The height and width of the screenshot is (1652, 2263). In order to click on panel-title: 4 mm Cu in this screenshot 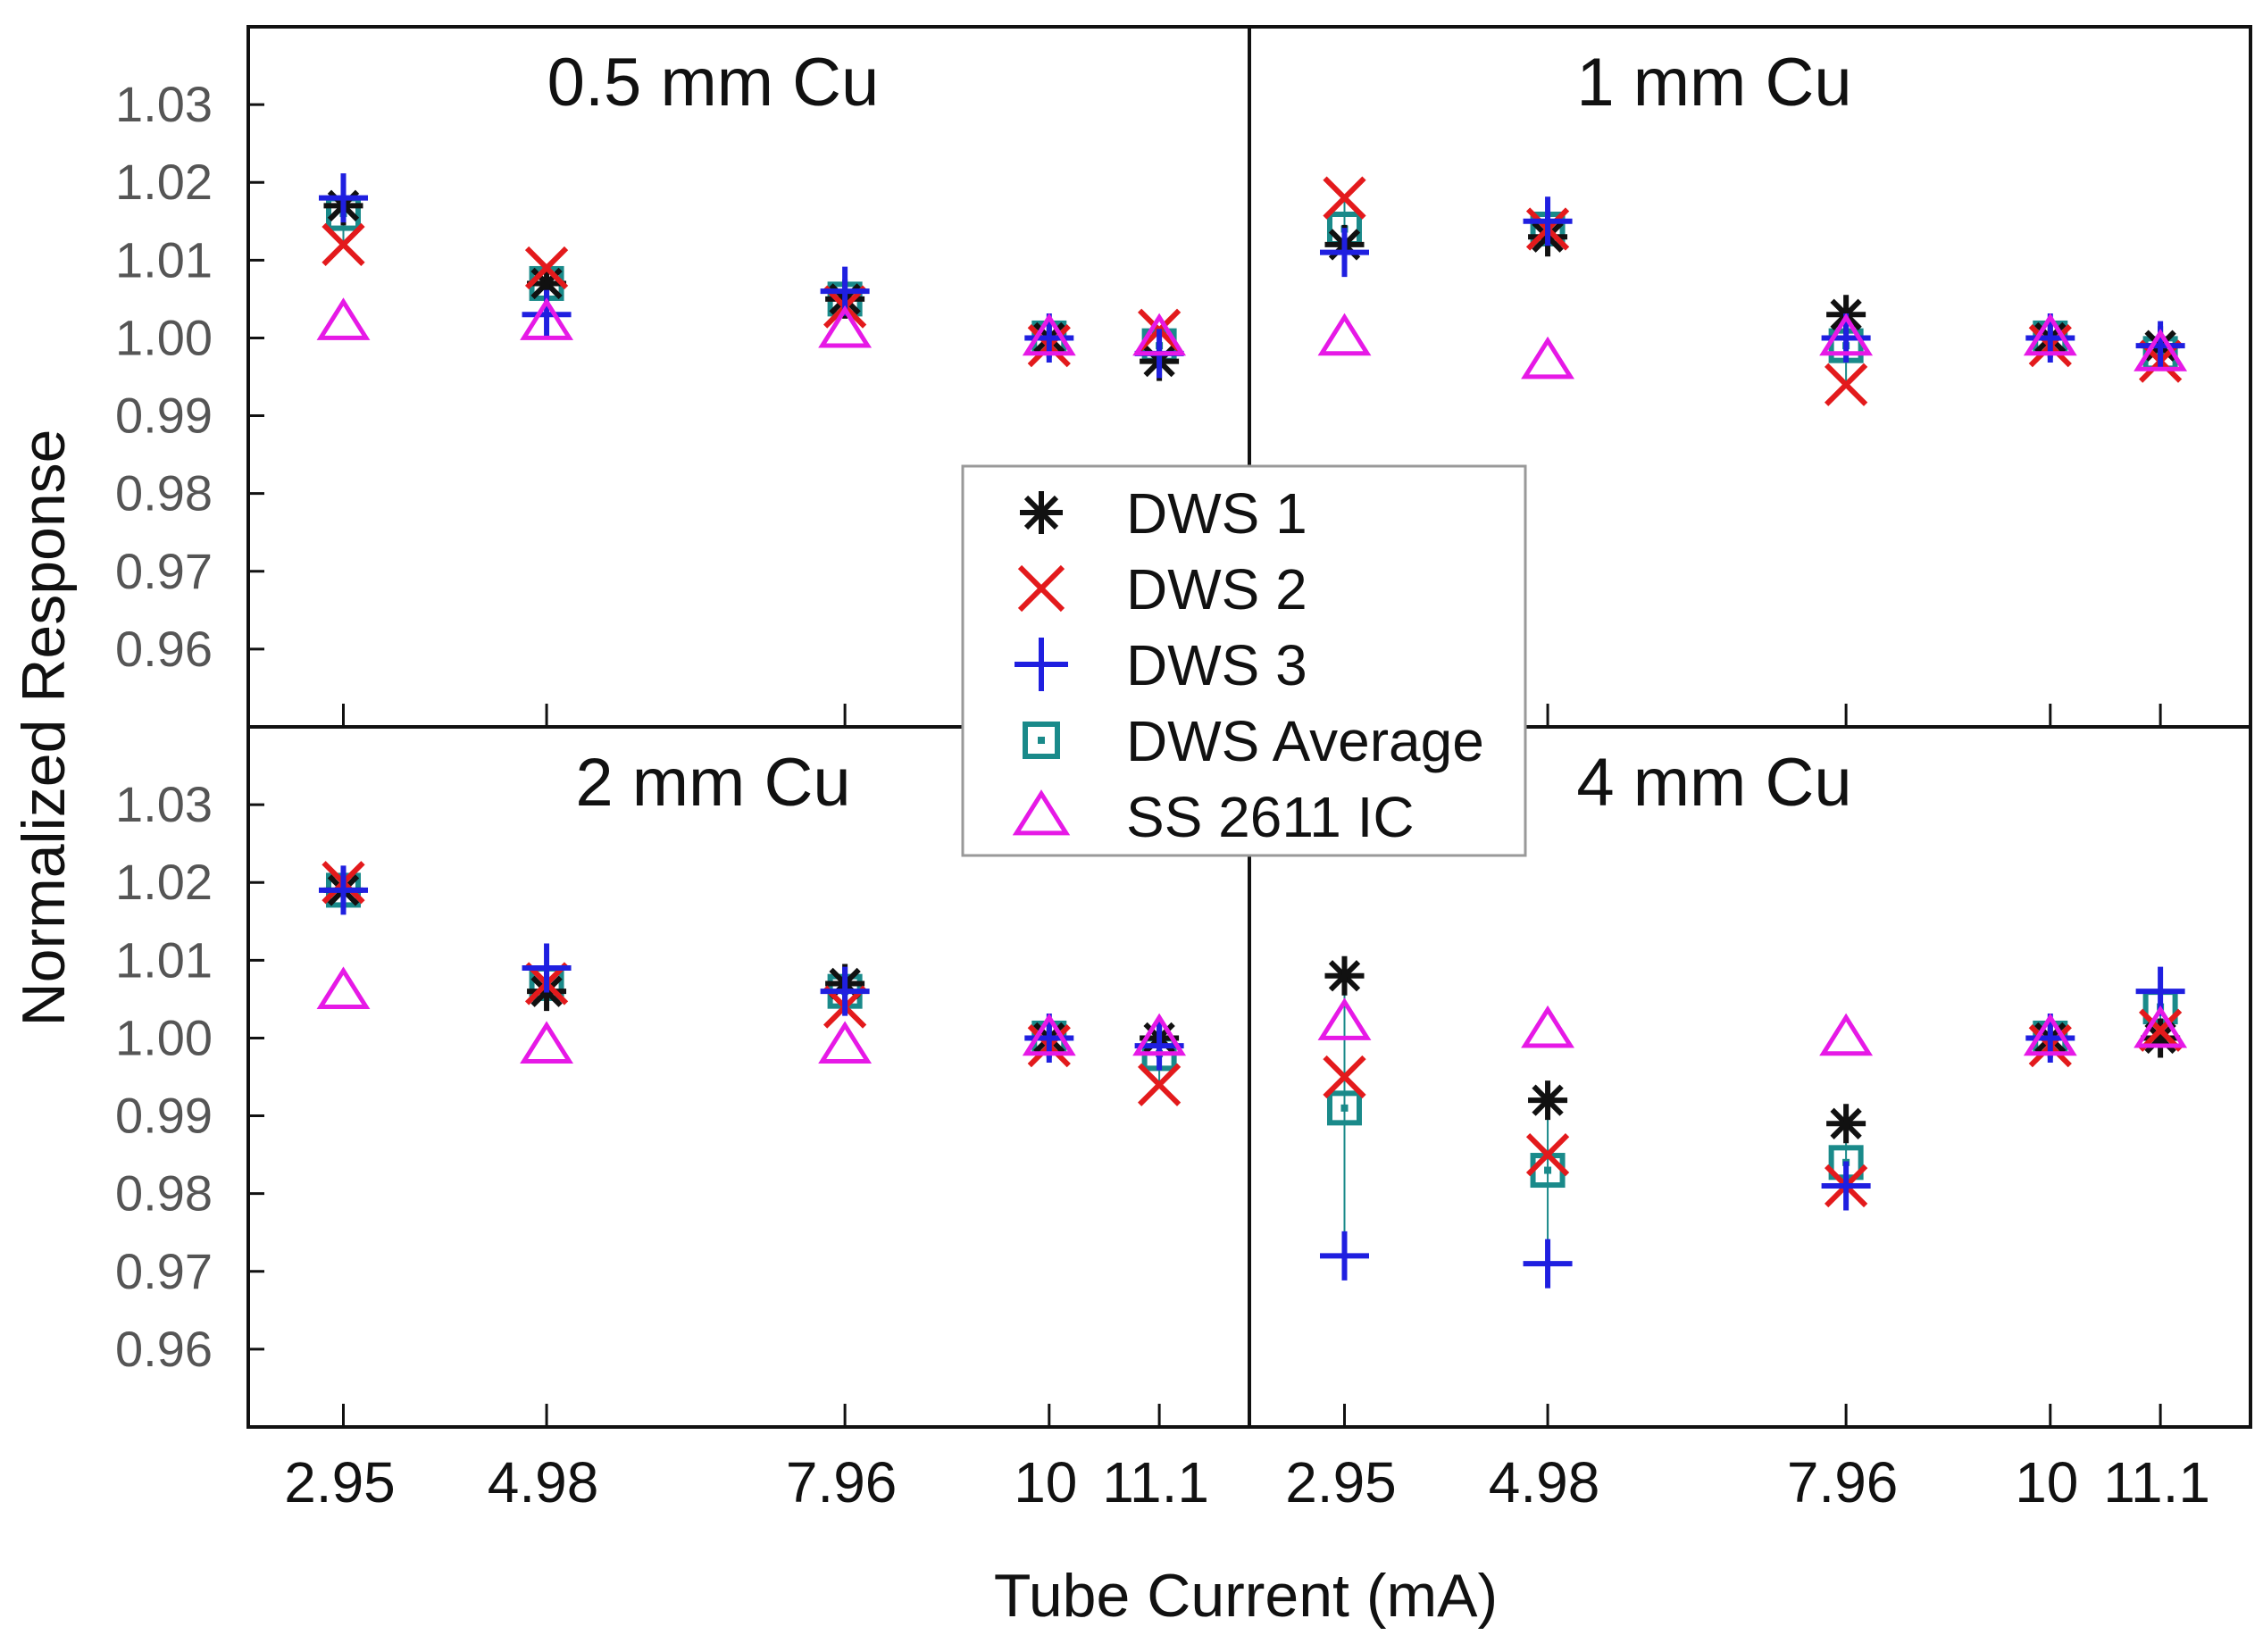, I will do `click(1713, 783)`.